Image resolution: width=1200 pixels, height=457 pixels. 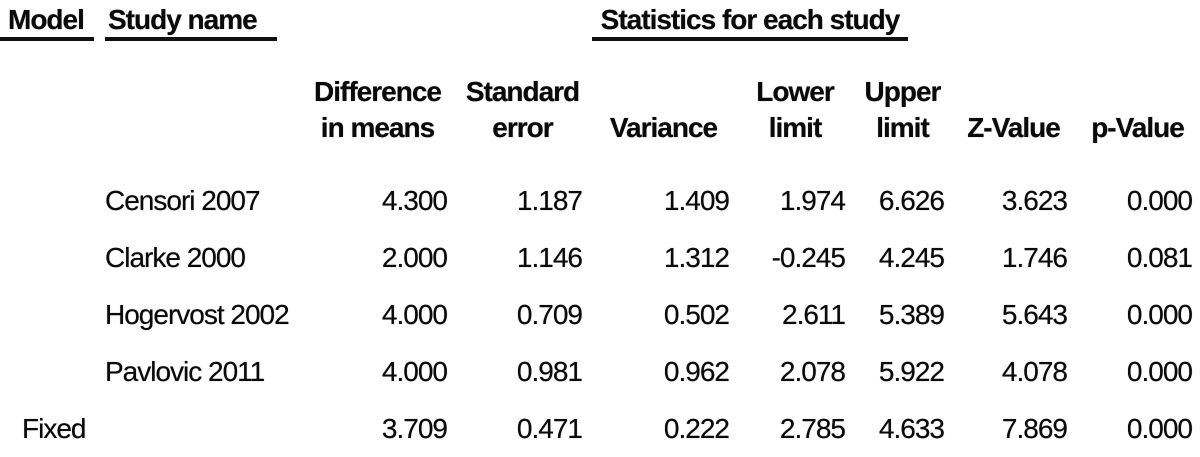 I want to click on value-cell-z-value: 5.643, so click(x=1034, y=314).